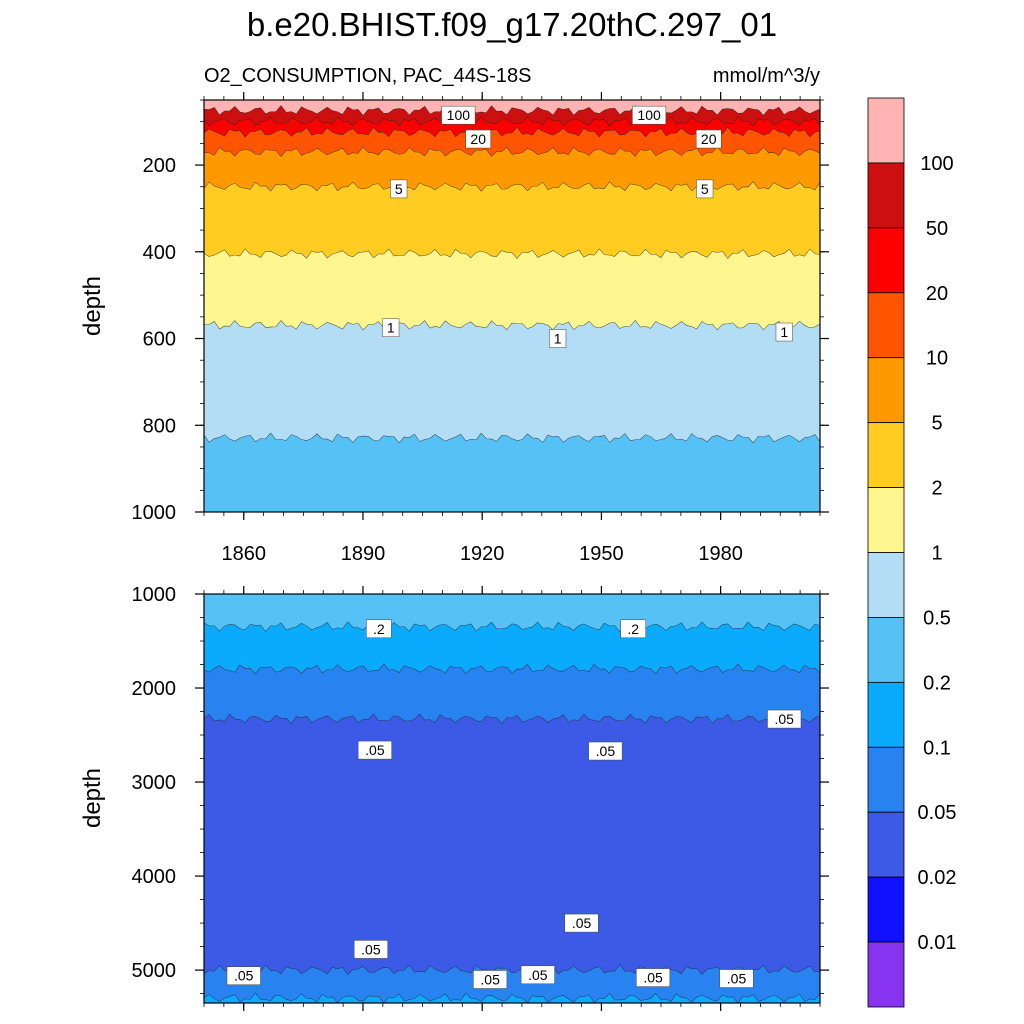 The image size is (1024, 1024). Describe the element at coordinates (937, 294) in the screenshot. I see `colorbar-label: 20` at that location.